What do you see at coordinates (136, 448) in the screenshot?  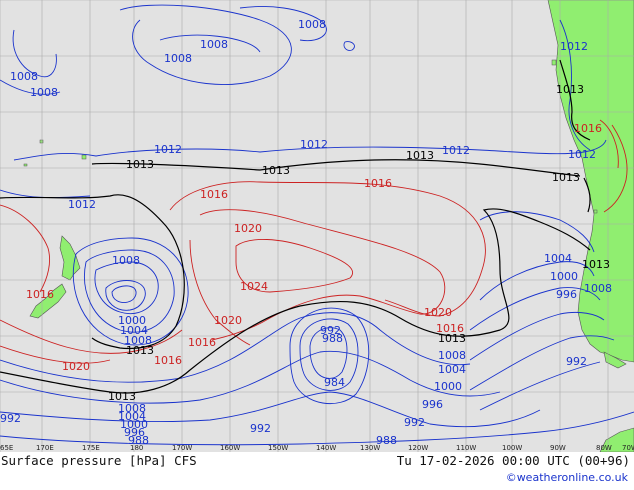 I see `tick-180: 180` at bounding box center [136, 448].